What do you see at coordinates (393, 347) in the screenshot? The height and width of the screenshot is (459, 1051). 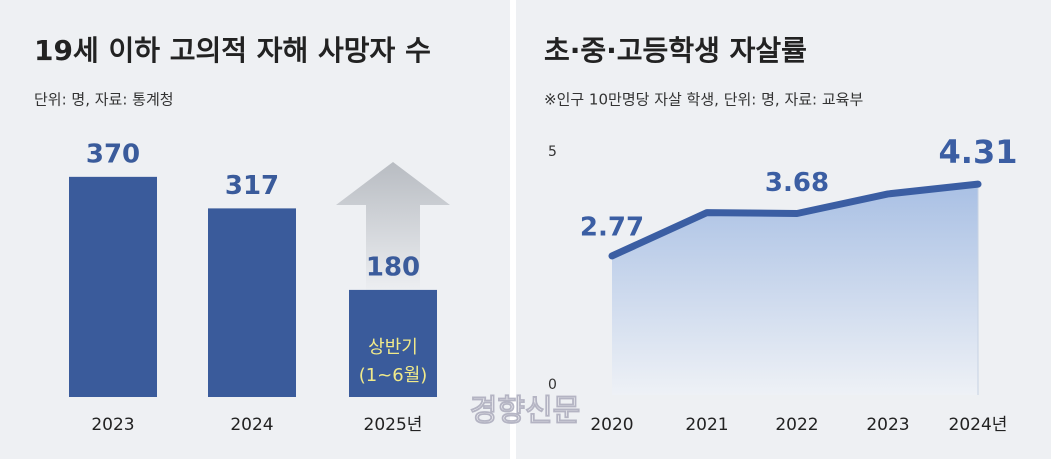 I see `bar-annotation: 상반기` at bounding box center [393, 347].